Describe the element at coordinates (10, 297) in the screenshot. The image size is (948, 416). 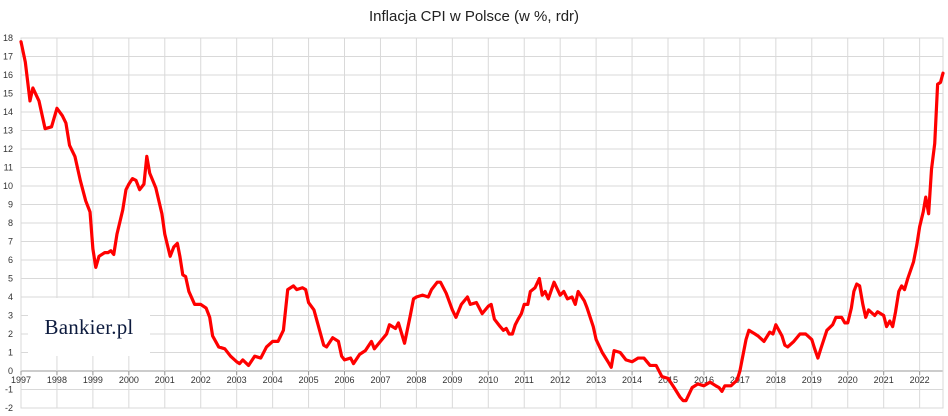
I see `y-tick-label: 4` at that location.